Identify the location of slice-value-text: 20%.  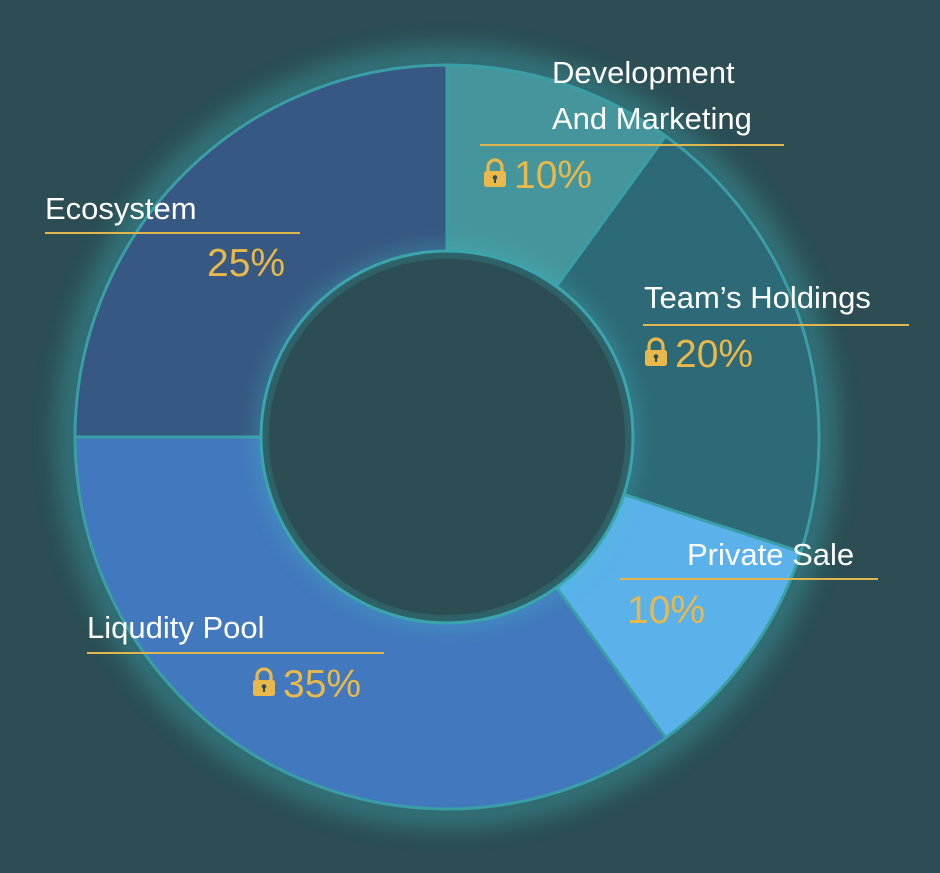
(714, 354).